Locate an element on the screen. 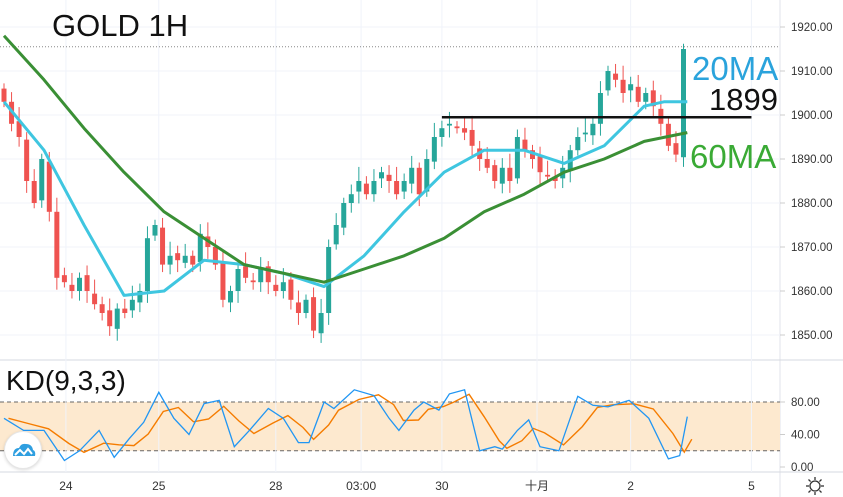  gear-icon is located at coordinates (815, 486).